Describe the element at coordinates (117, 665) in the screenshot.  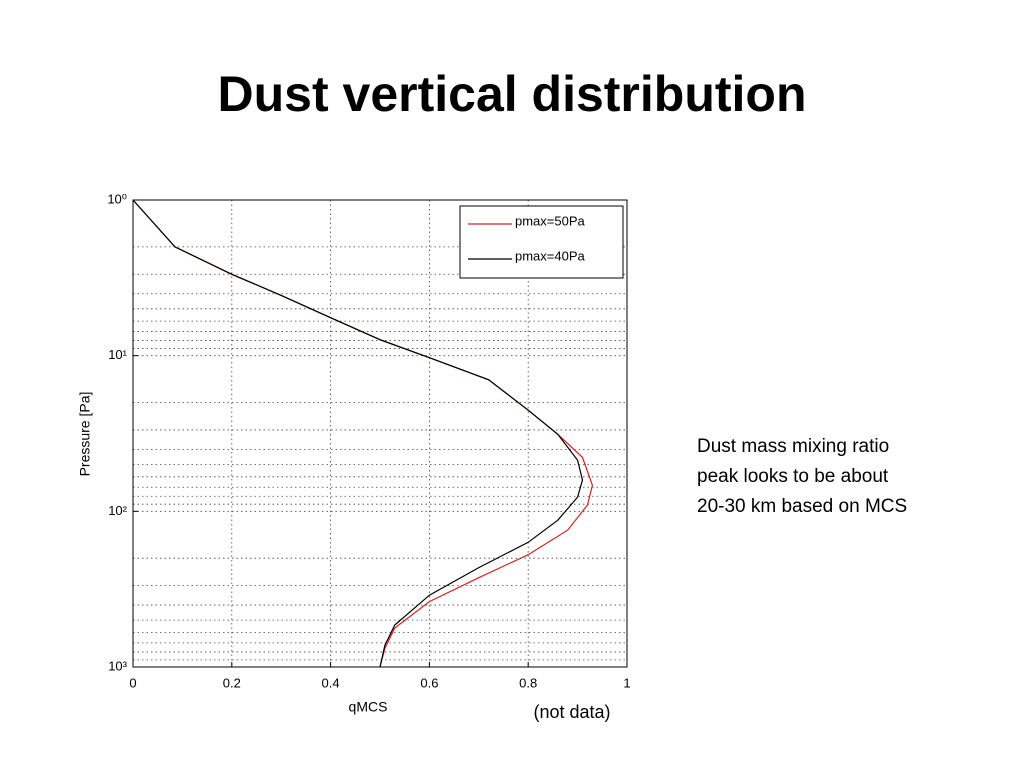
I see `y-tick-label: 10³` at that location.